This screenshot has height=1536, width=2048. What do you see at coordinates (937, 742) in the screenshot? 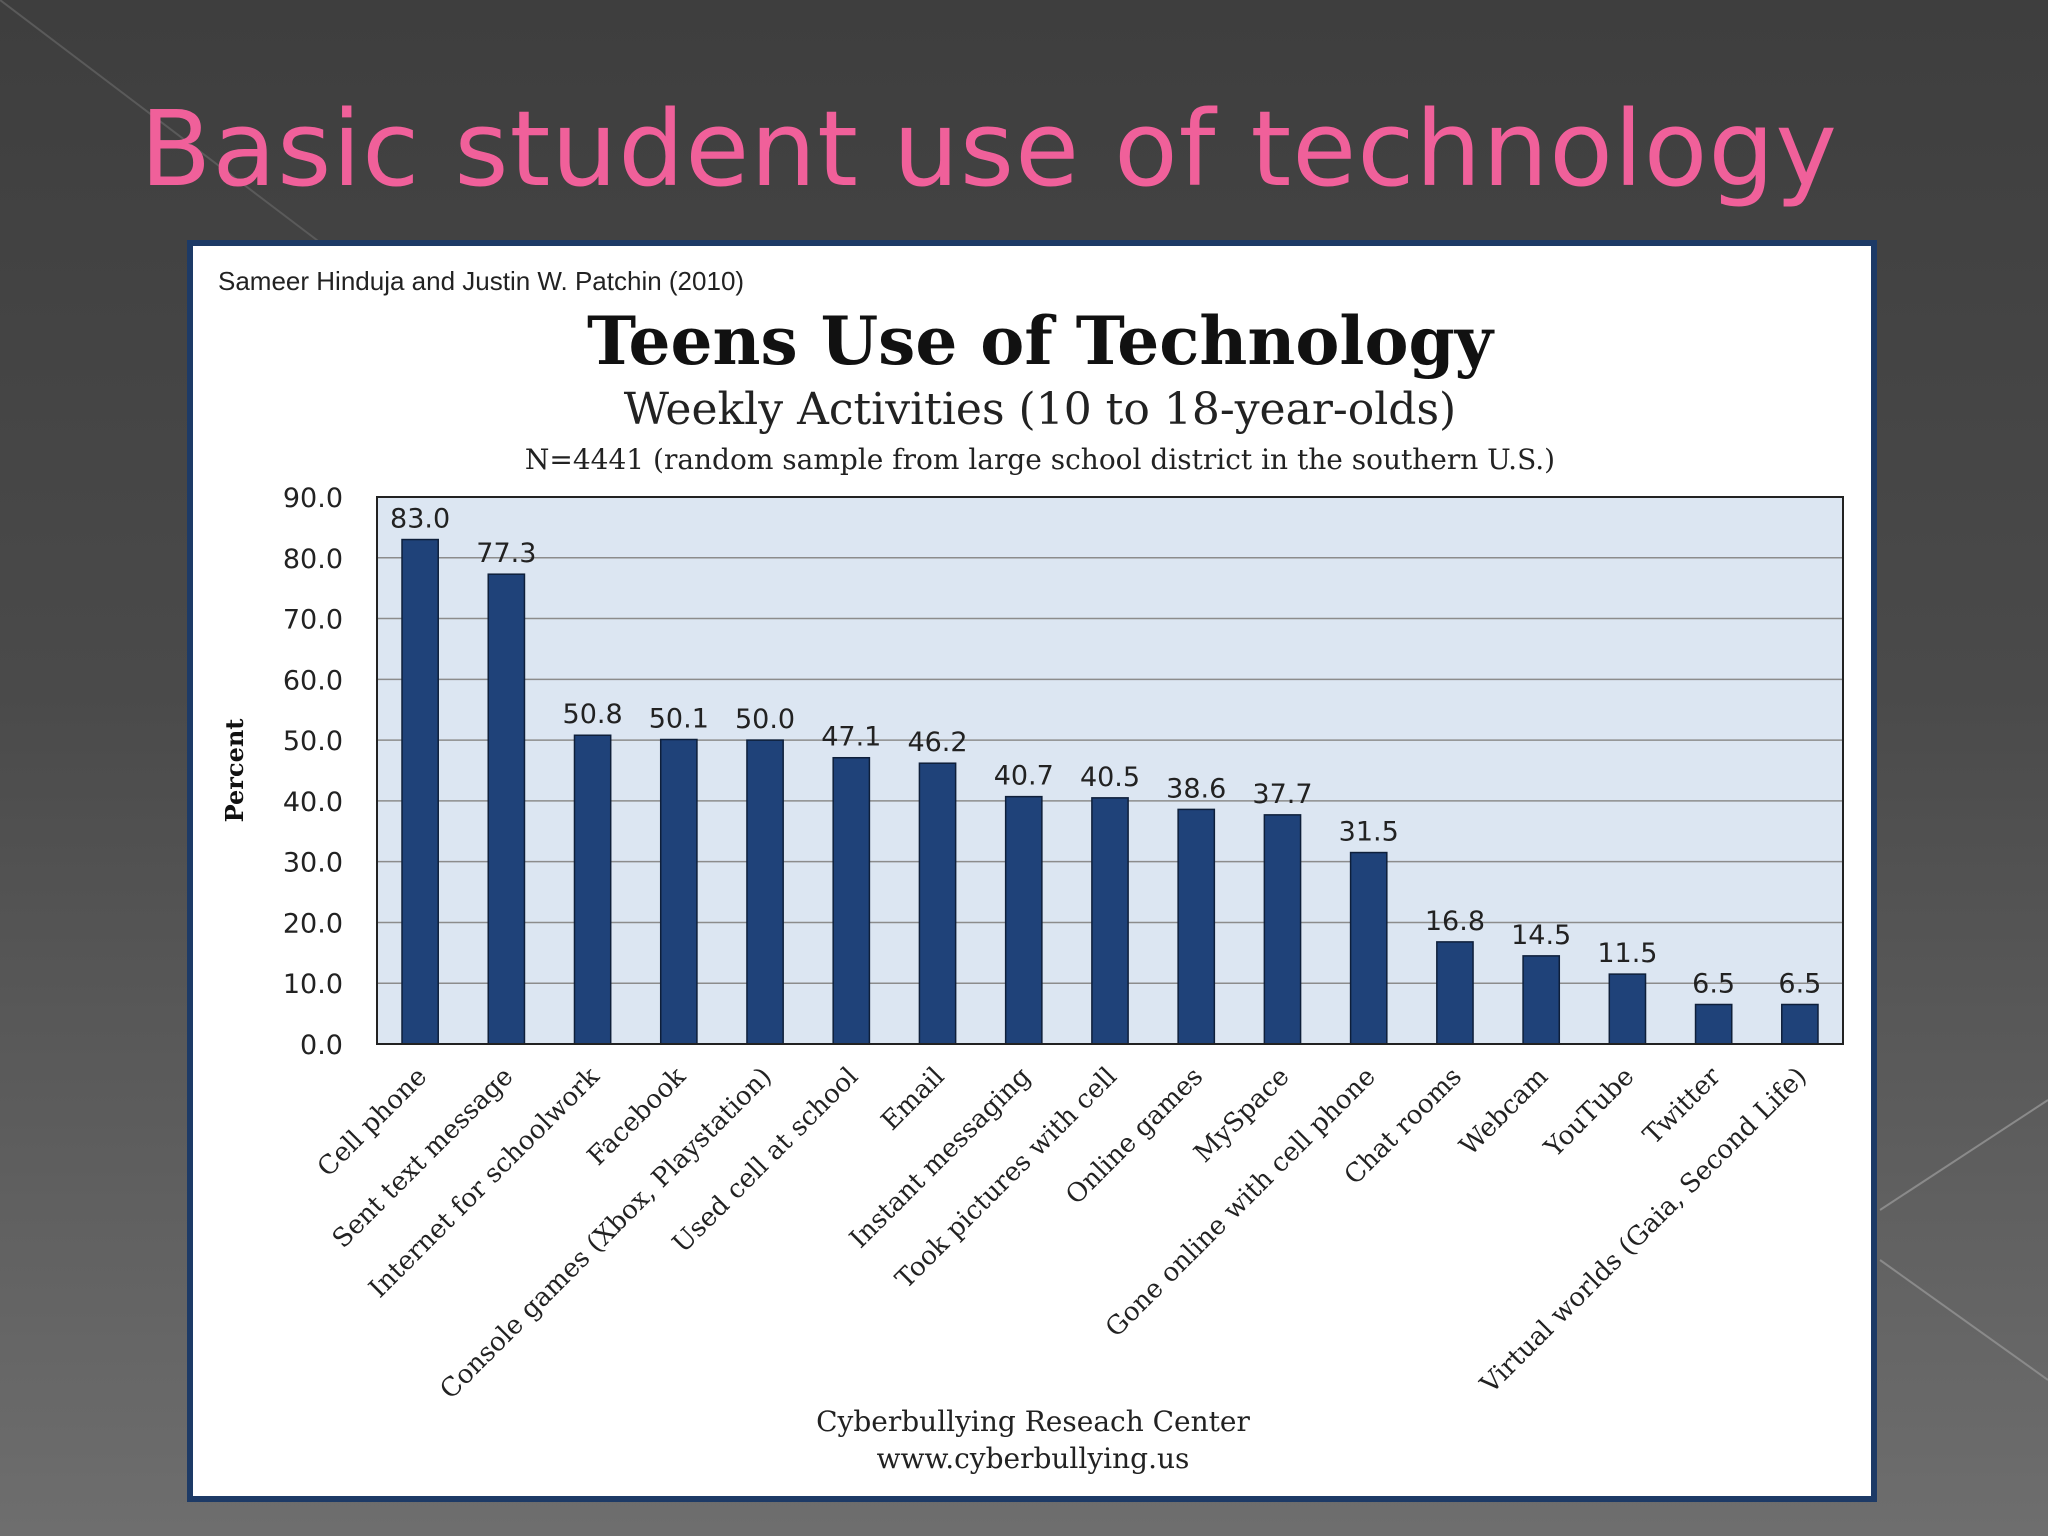
I see `data-label: 46.2` at bounding box center [937, 742].